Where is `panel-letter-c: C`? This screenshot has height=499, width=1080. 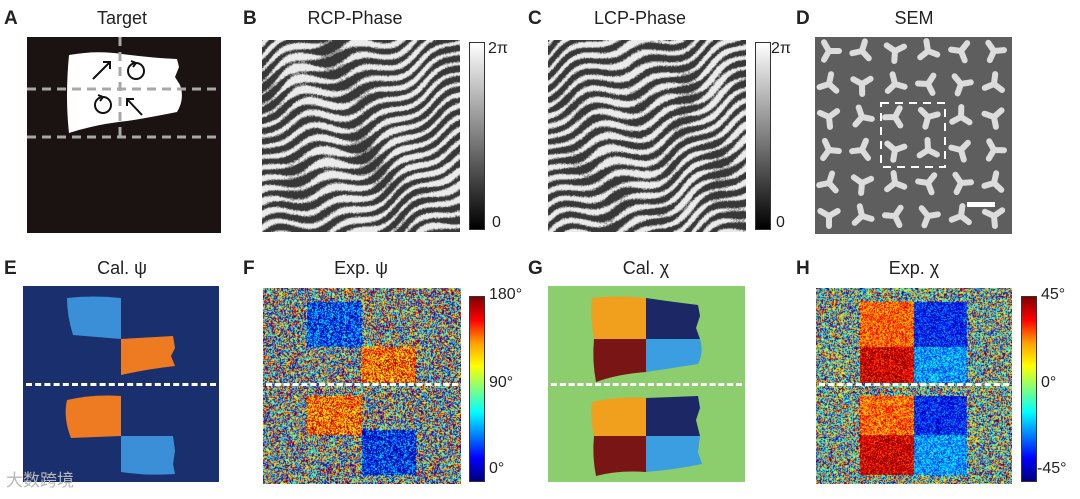 panel-letter-c: C is located at coordinates (535, 18).